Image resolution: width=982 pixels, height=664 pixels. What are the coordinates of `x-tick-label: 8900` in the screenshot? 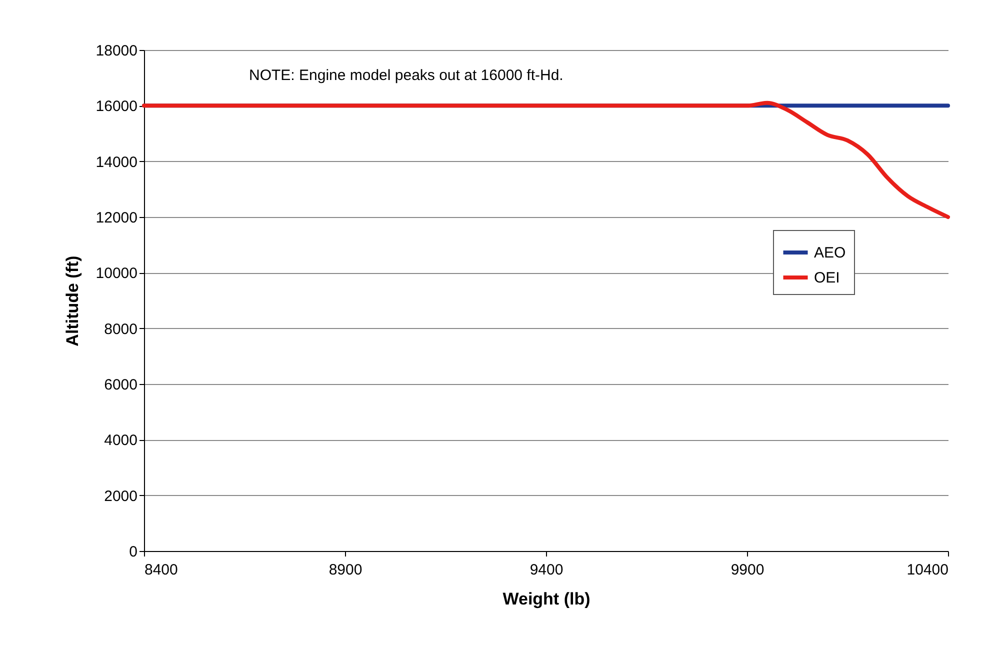 It's located at (345, 570).